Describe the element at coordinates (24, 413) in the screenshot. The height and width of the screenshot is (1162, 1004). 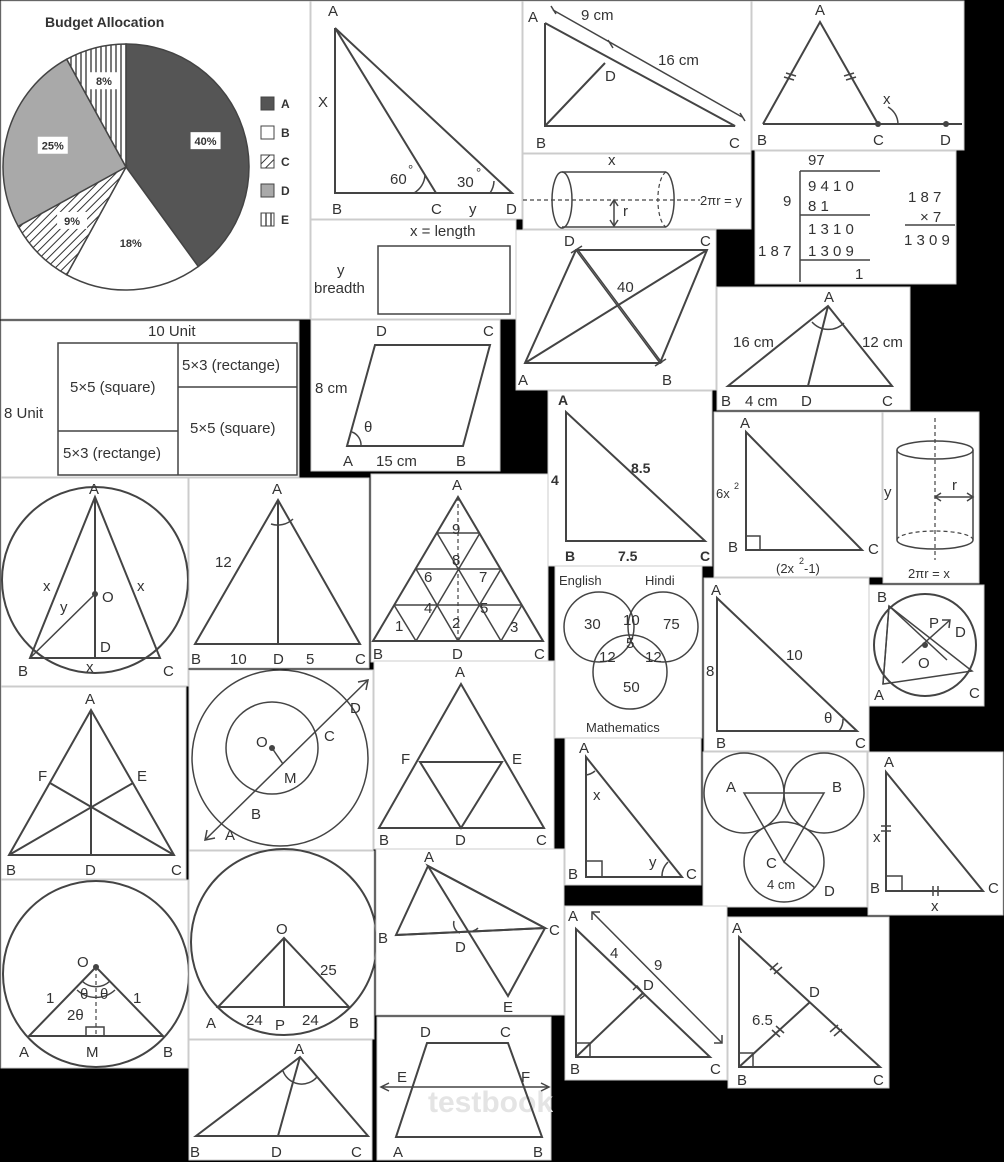
I see `label-8-unit: 8 Unit` at that location.